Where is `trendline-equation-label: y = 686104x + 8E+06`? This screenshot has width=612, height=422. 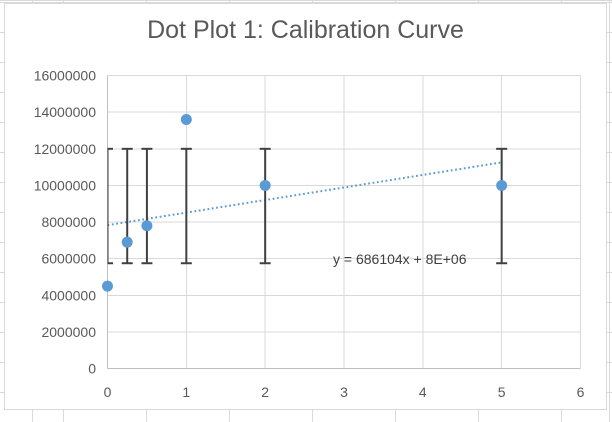 trendline-equation-label: y = 686104x + 8E+06 is located at coordinates (400, 259).